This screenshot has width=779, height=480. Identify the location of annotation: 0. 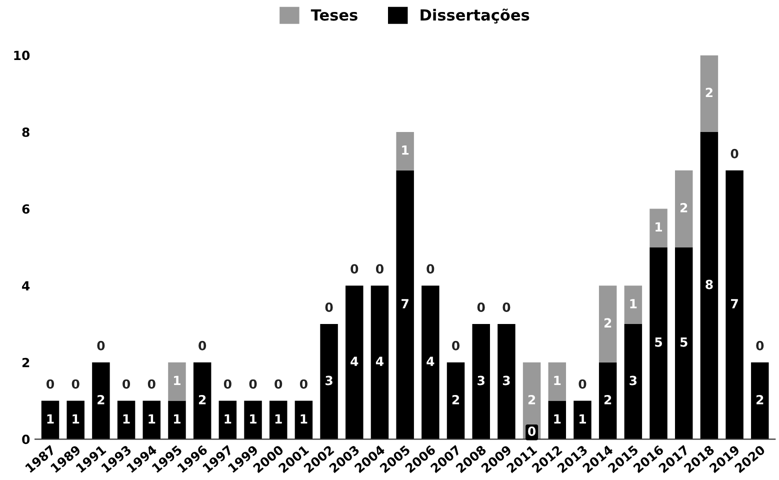
(532, 431).